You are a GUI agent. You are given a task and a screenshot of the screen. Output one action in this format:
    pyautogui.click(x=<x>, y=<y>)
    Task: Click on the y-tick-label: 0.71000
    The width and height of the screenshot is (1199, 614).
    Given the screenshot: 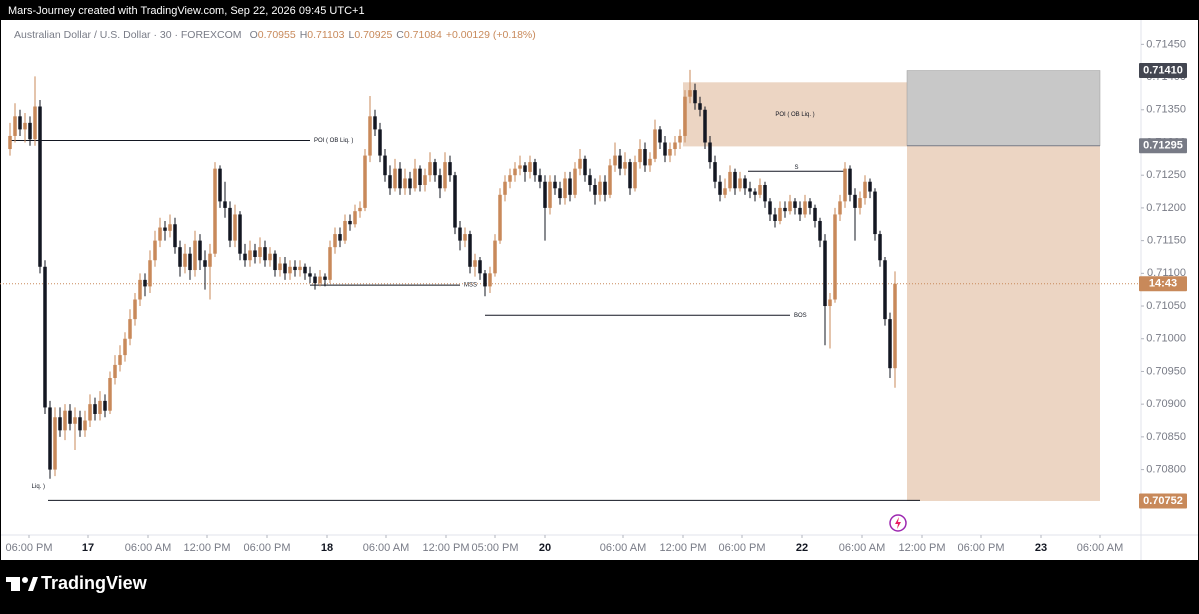 What is the action you would take?
    pyautogui.click(x=1166, y=339)
    